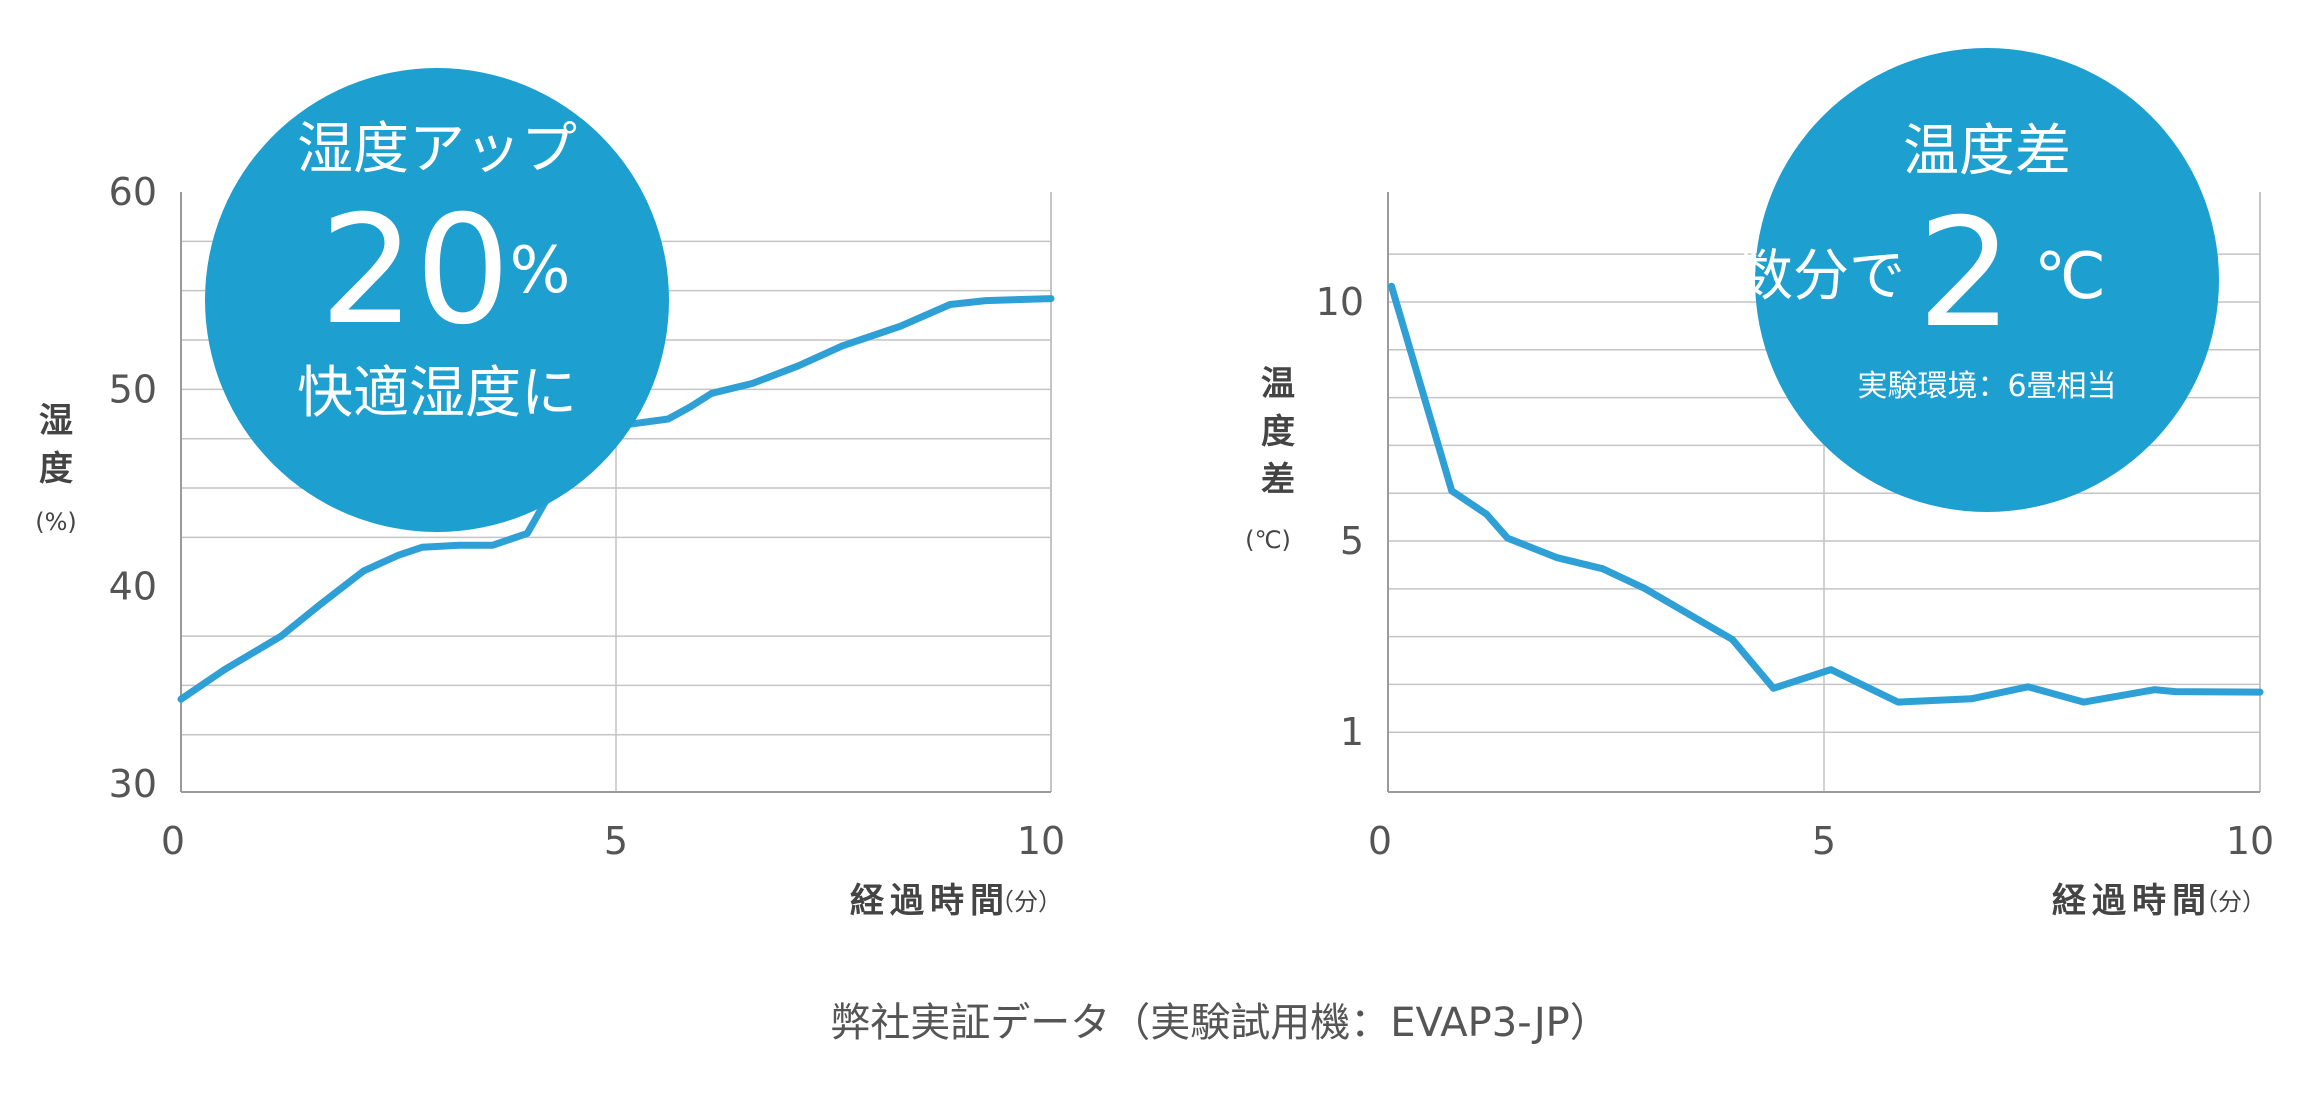 This screenshot has width=2297, height=1110. Describe the element at coordinates (56, 522) in the screenshot. I see `y-axis-unit-humidity: (%)` at that location.